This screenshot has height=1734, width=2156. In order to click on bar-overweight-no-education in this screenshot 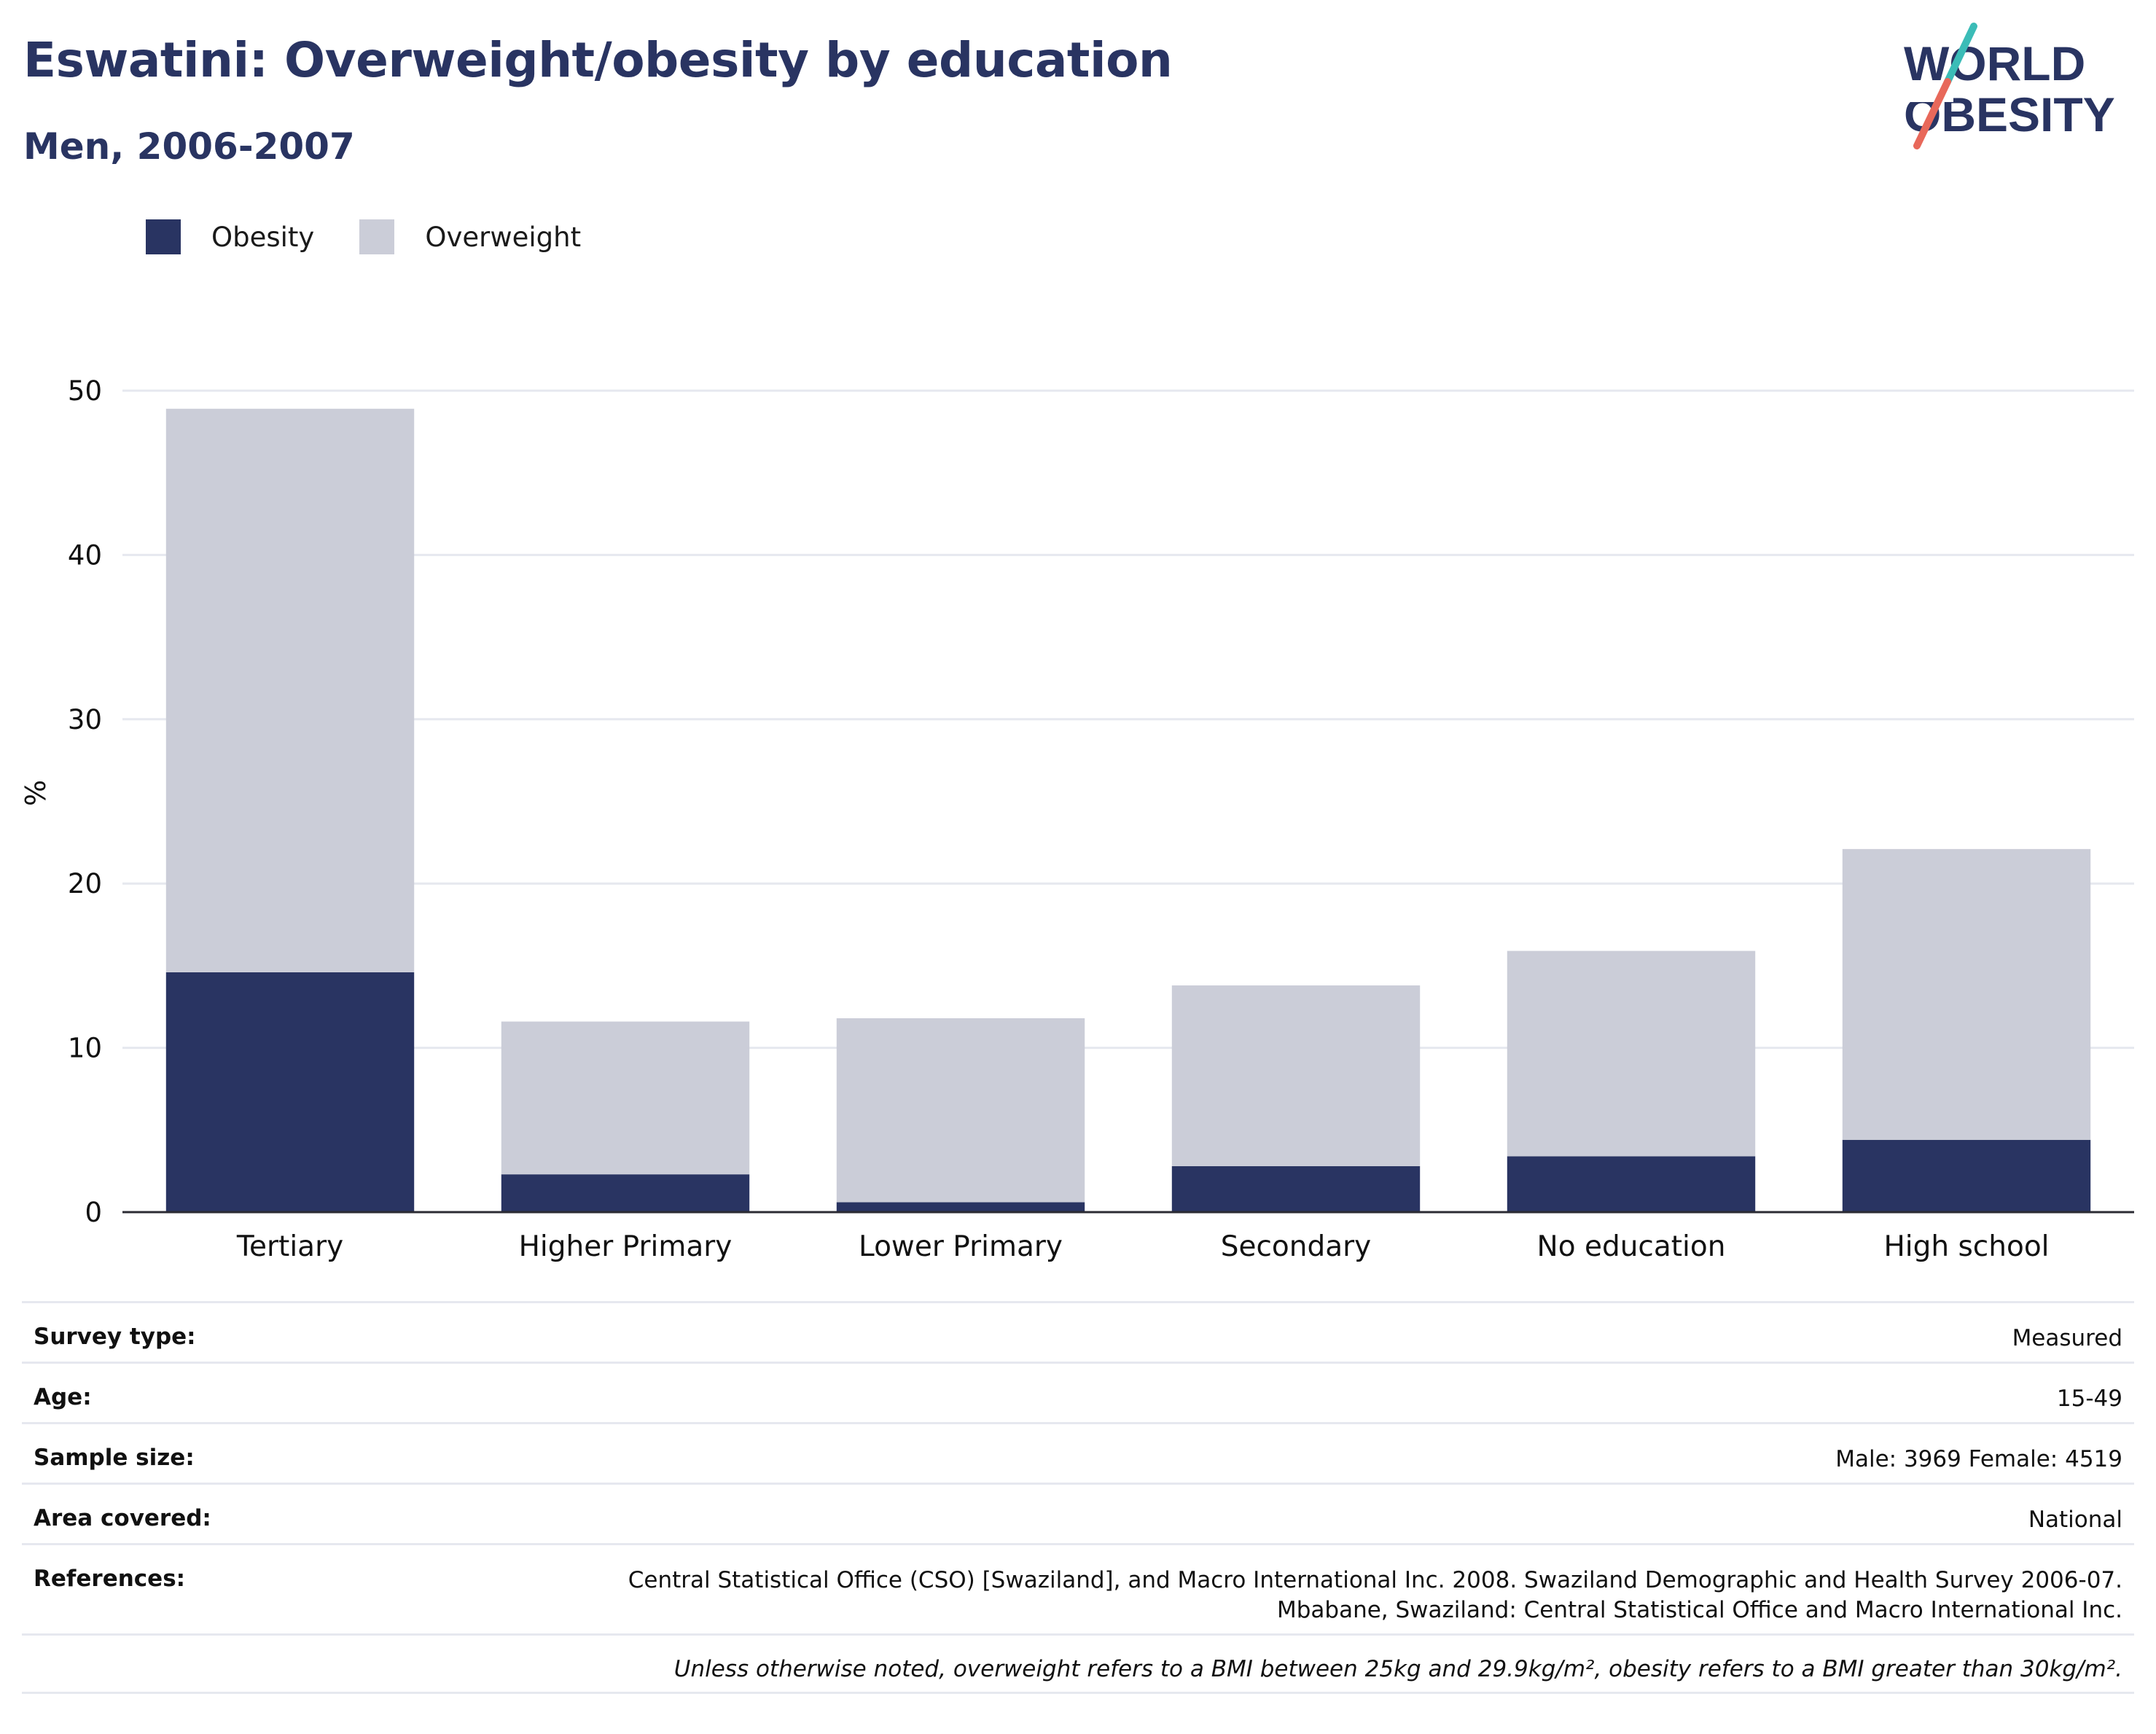, I will do `click(1632, 1053)`.